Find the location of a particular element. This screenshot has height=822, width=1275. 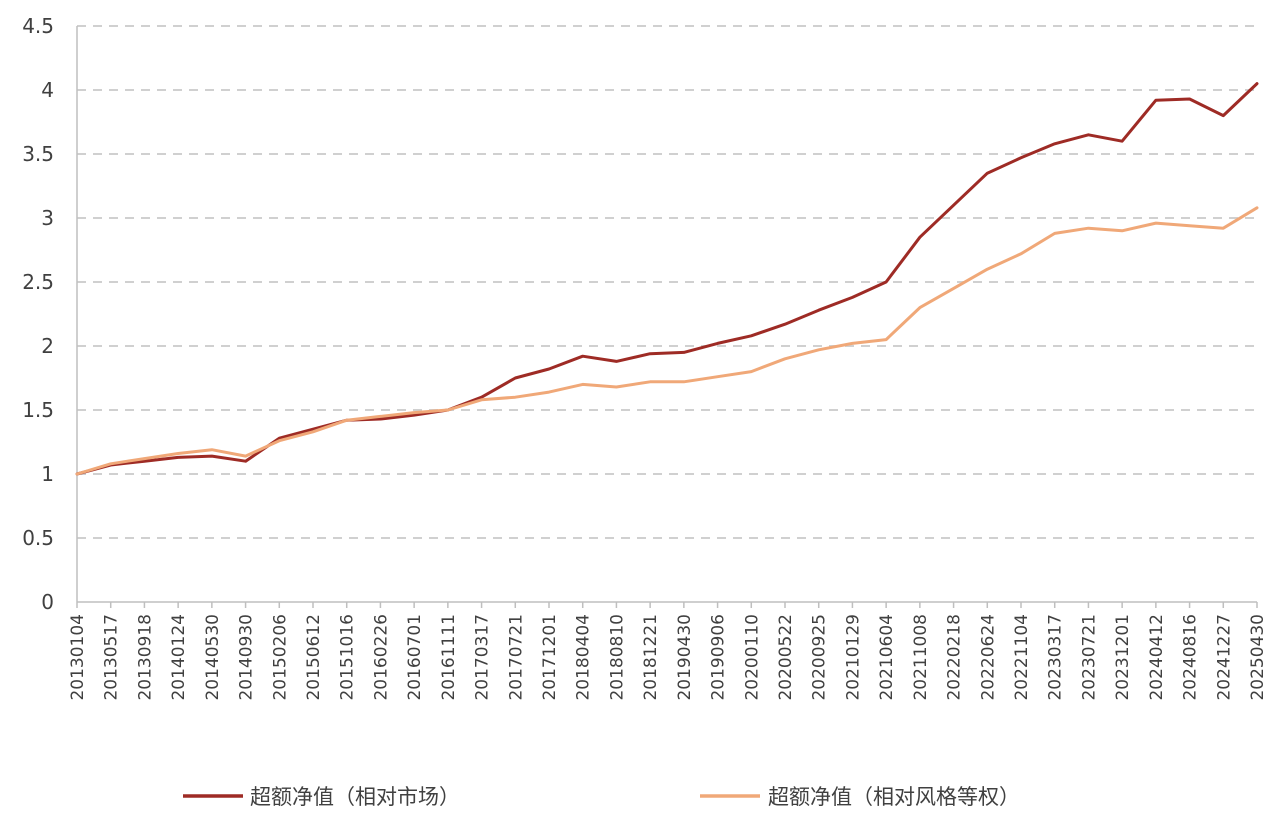

x-tick-label: 20170317 is located at coordinates (483, 657).